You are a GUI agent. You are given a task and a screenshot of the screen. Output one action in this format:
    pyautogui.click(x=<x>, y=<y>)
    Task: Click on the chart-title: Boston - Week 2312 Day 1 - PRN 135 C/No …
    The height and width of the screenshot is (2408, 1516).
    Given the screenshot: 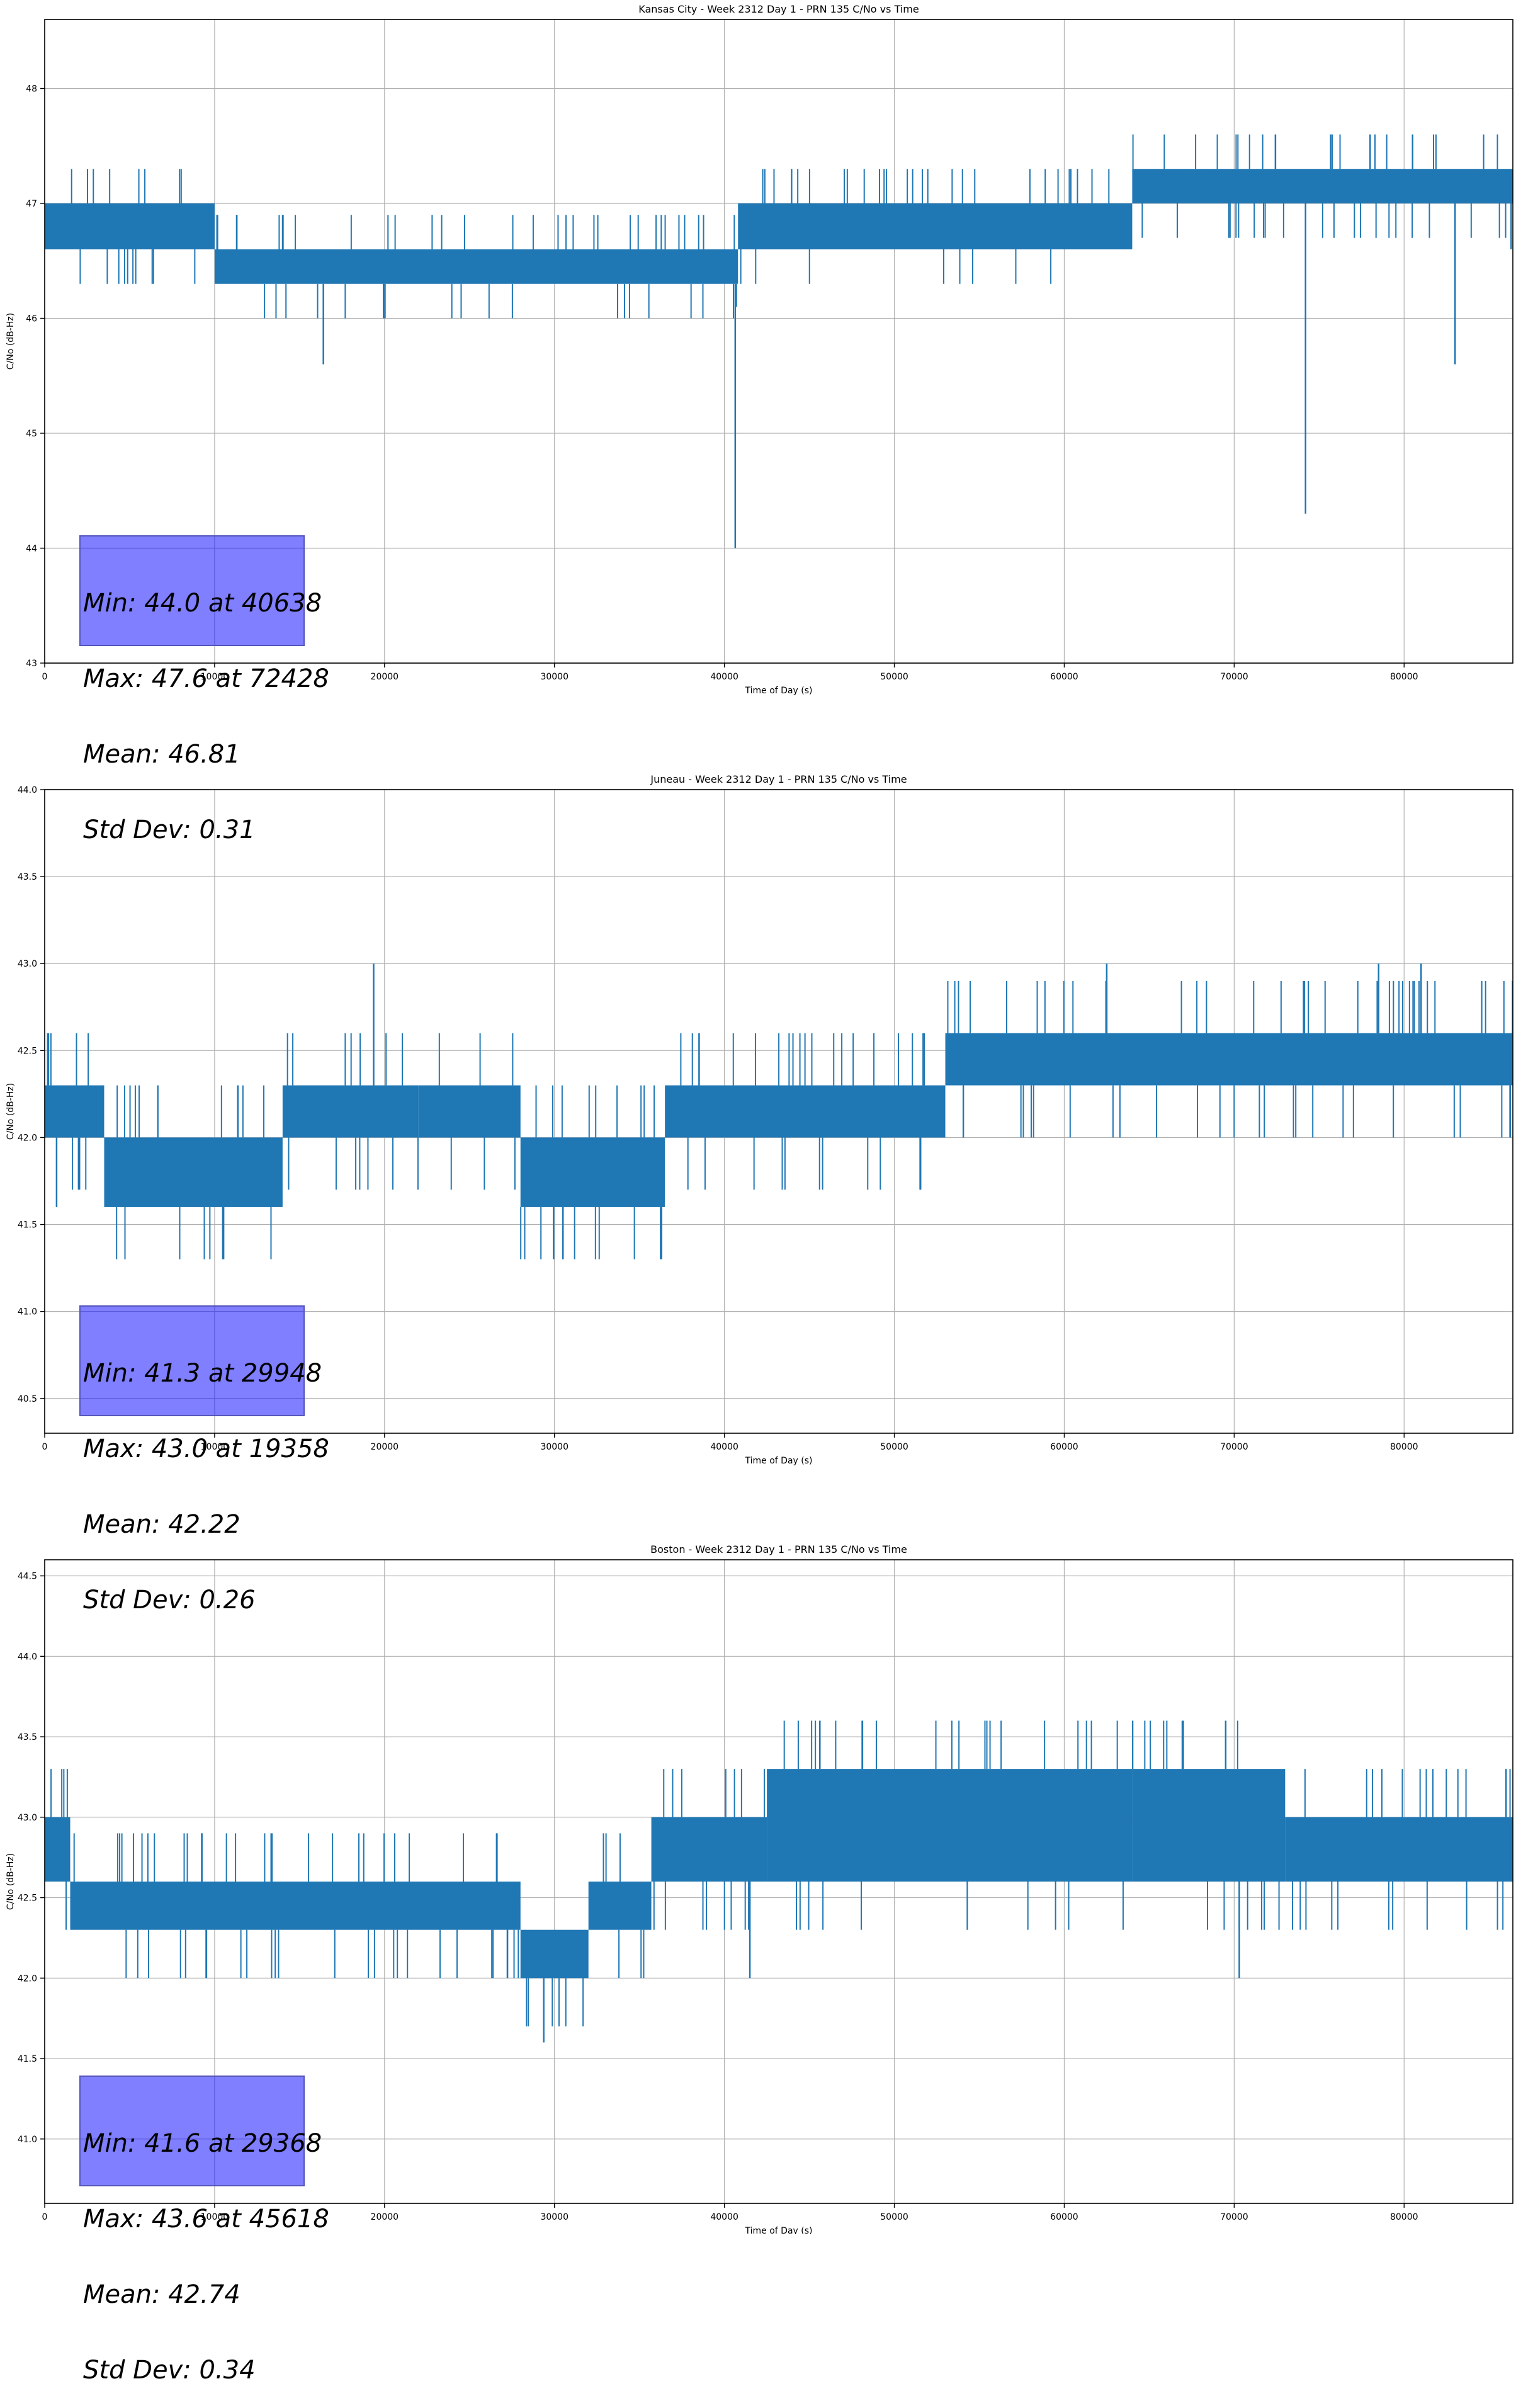 What is the action you would take?
    pyautogui.click(x=778, y=1549)
    